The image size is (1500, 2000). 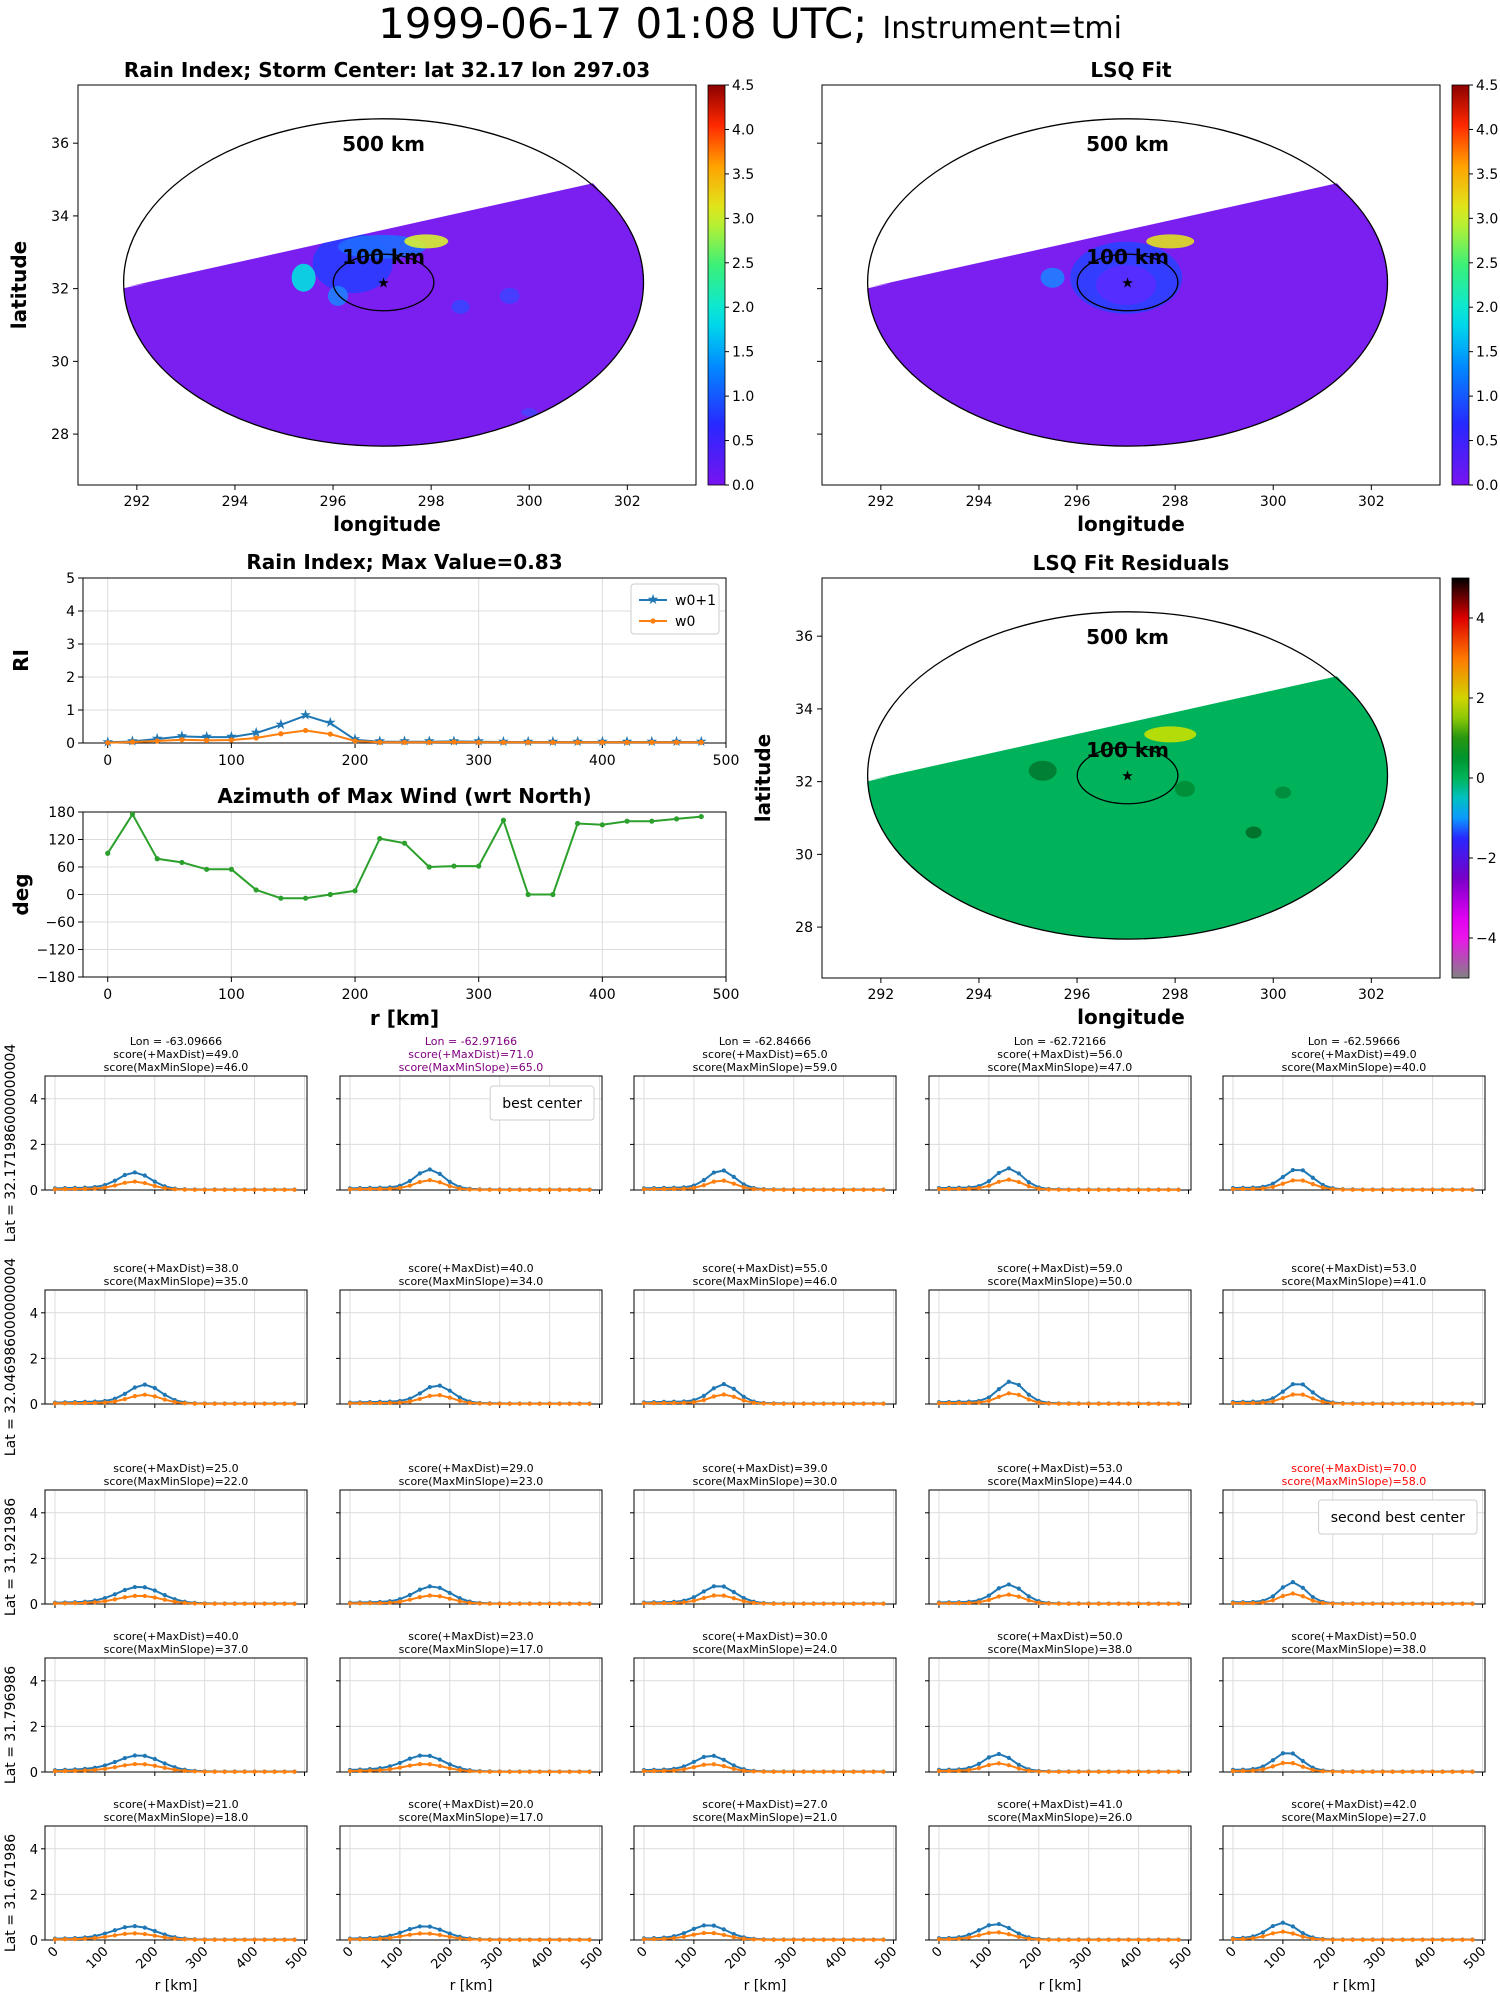 I want to click on ytick-label: 3, so click(x=70, y=645).